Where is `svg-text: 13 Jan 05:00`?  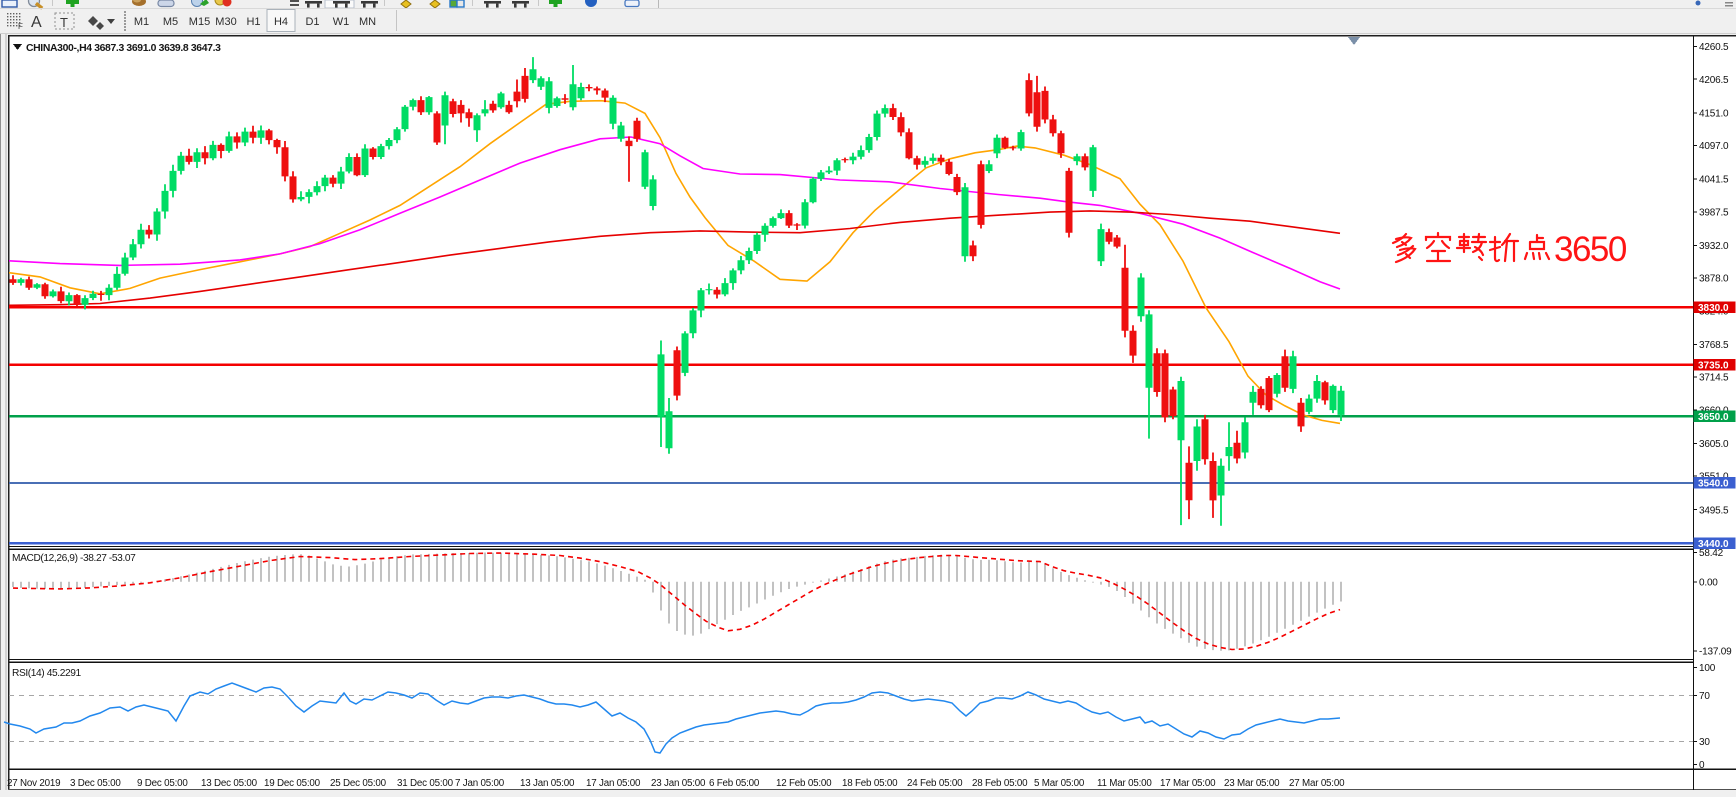
svg-text: 13 Jan 05:00 is located at coordinates (547, 783).